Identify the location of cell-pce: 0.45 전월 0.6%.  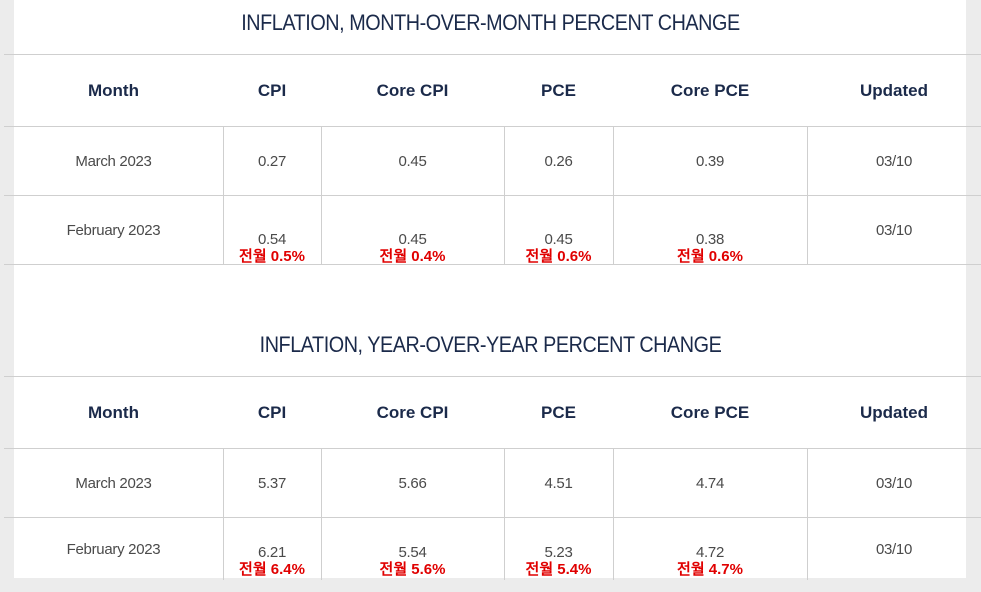
(558, 239).